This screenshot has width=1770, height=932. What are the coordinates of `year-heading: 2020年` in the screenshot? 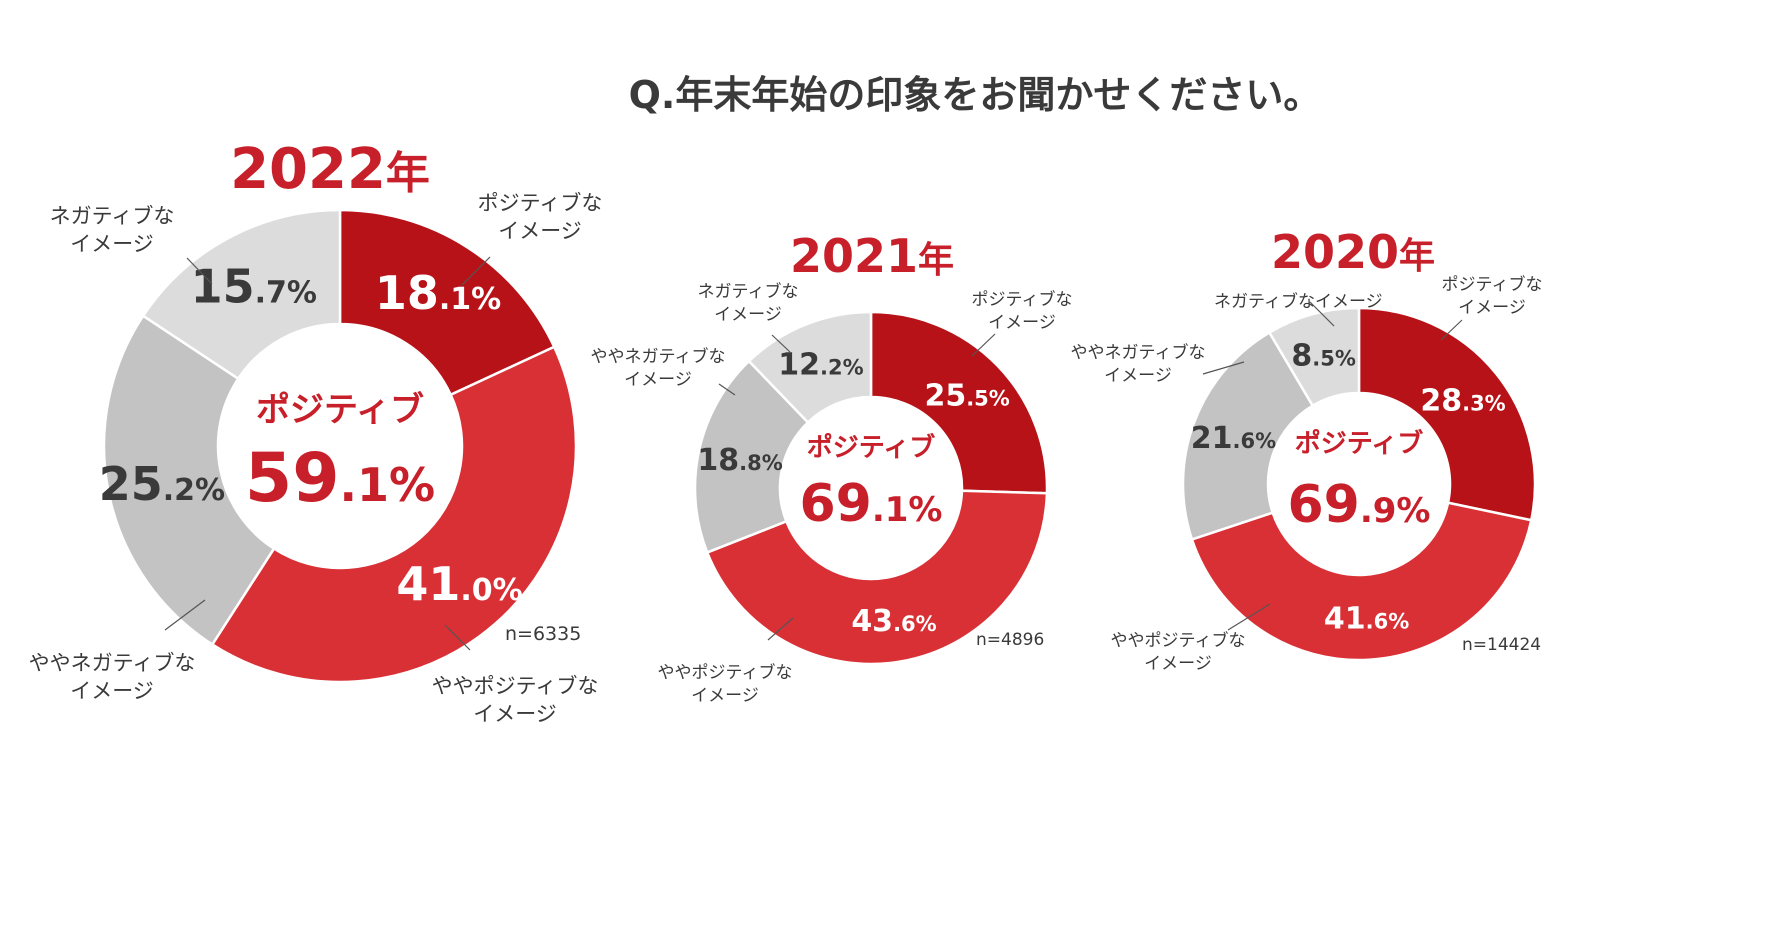 It's located at (1353, 252).